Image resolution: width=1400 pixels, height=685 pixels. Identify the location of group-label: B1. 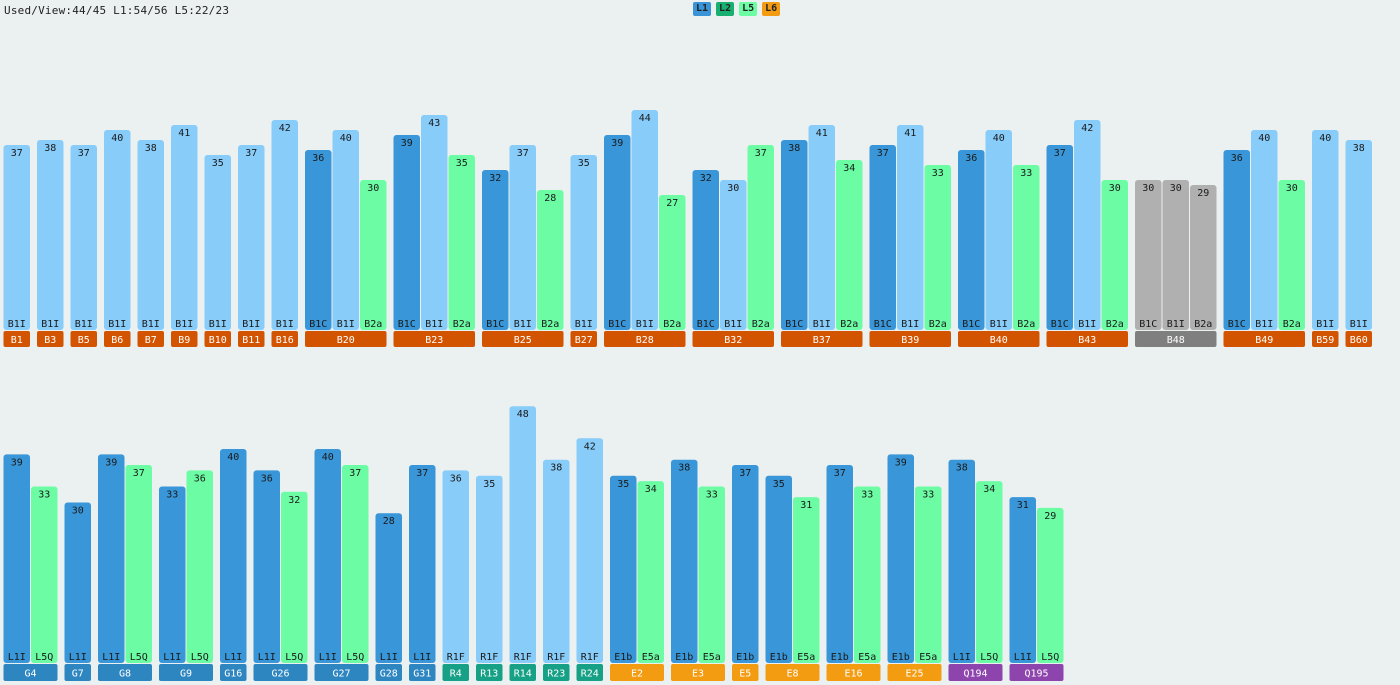
(17, 340).